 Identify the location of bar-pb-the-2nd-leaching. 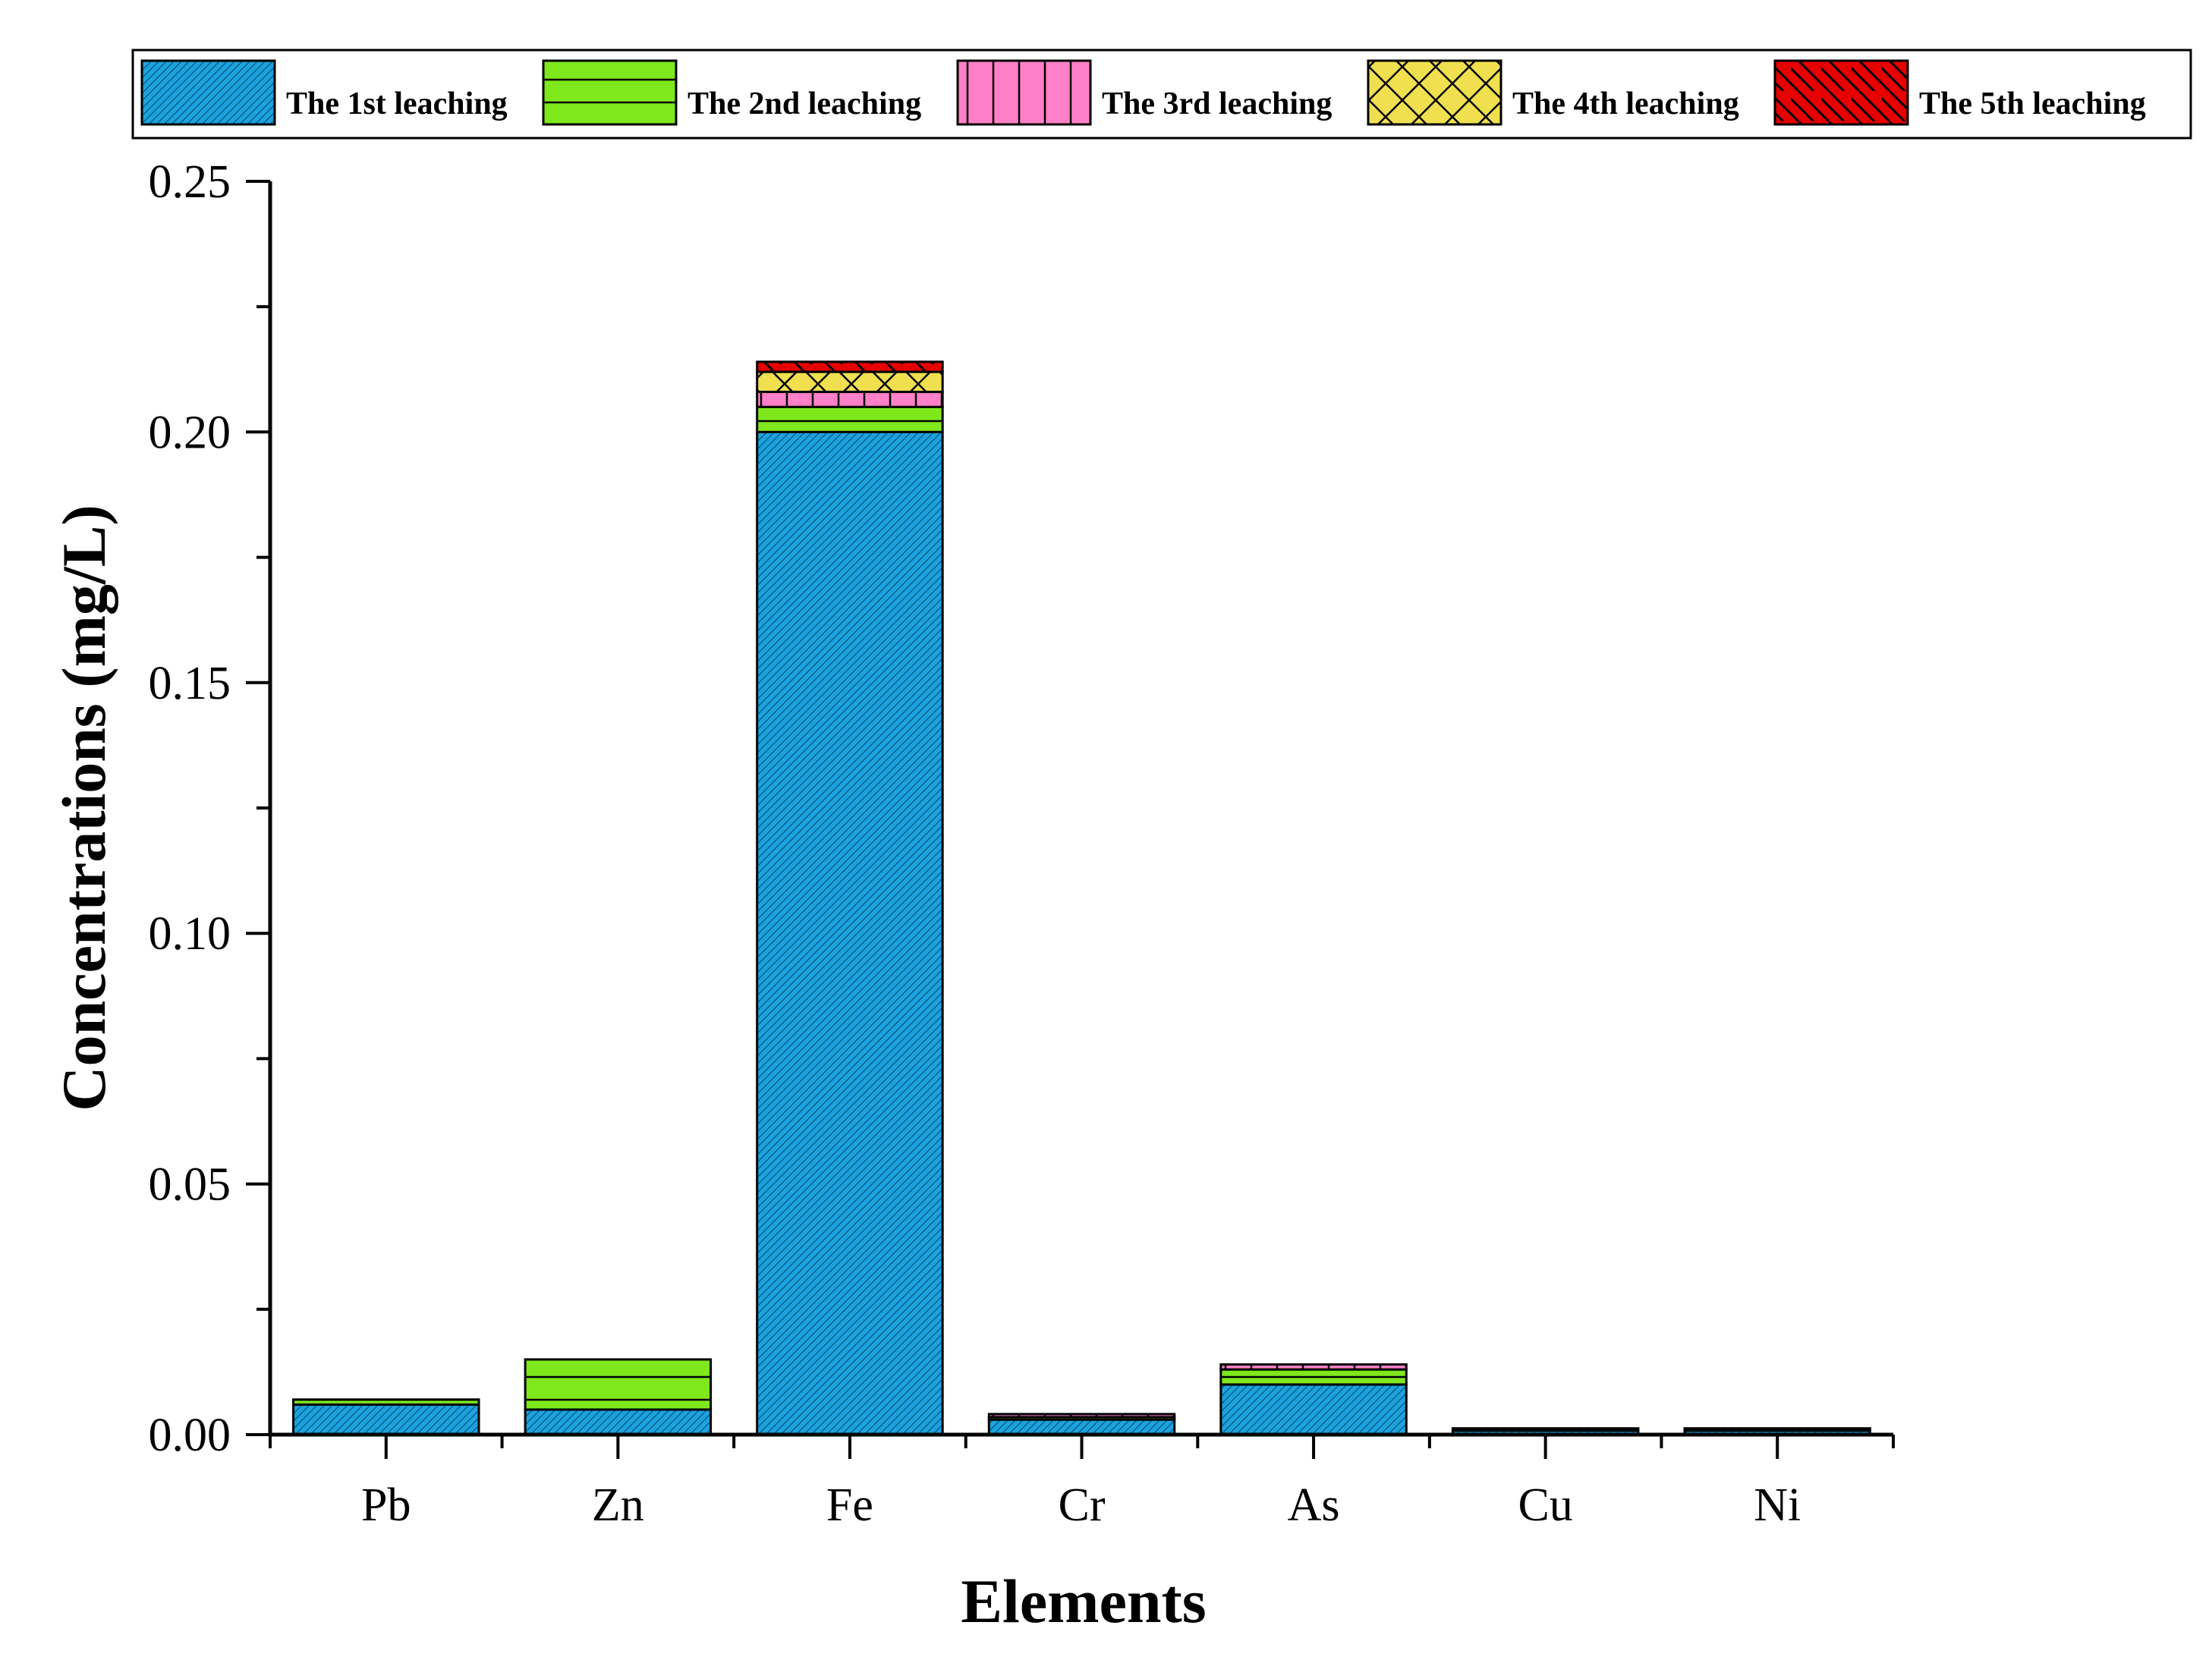
(386, 1402).